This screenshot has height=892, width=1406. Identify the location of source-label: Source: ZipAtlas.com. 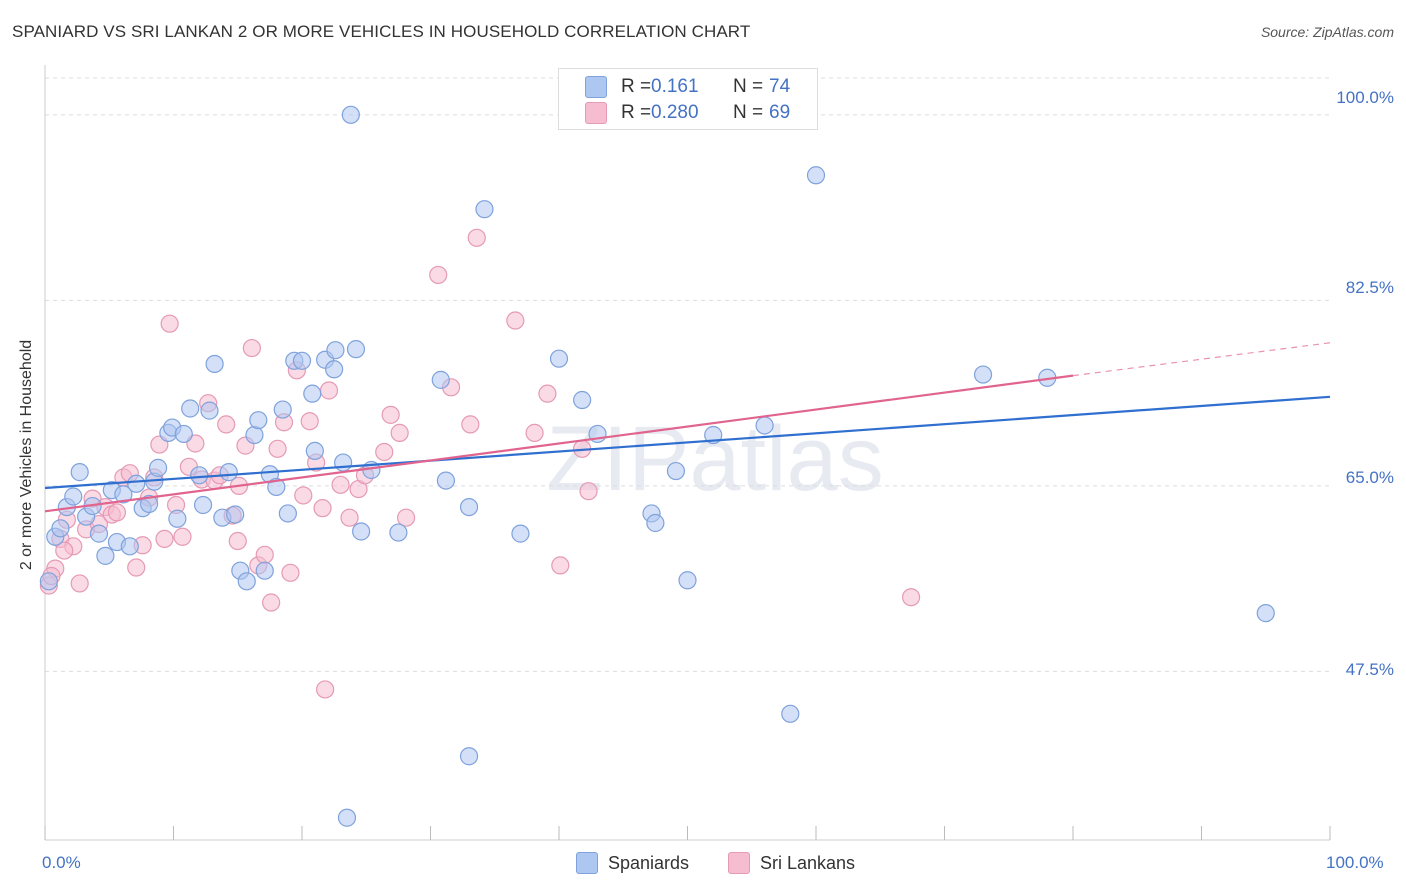
(1327, 32).